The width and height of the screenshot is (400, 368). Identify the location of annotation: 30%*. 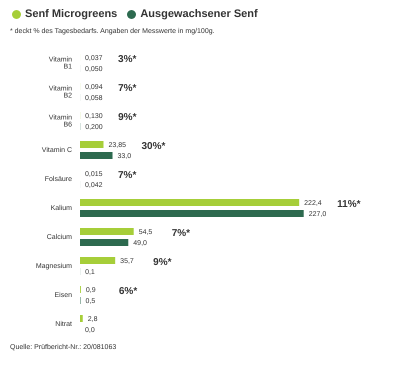
(154, 146).